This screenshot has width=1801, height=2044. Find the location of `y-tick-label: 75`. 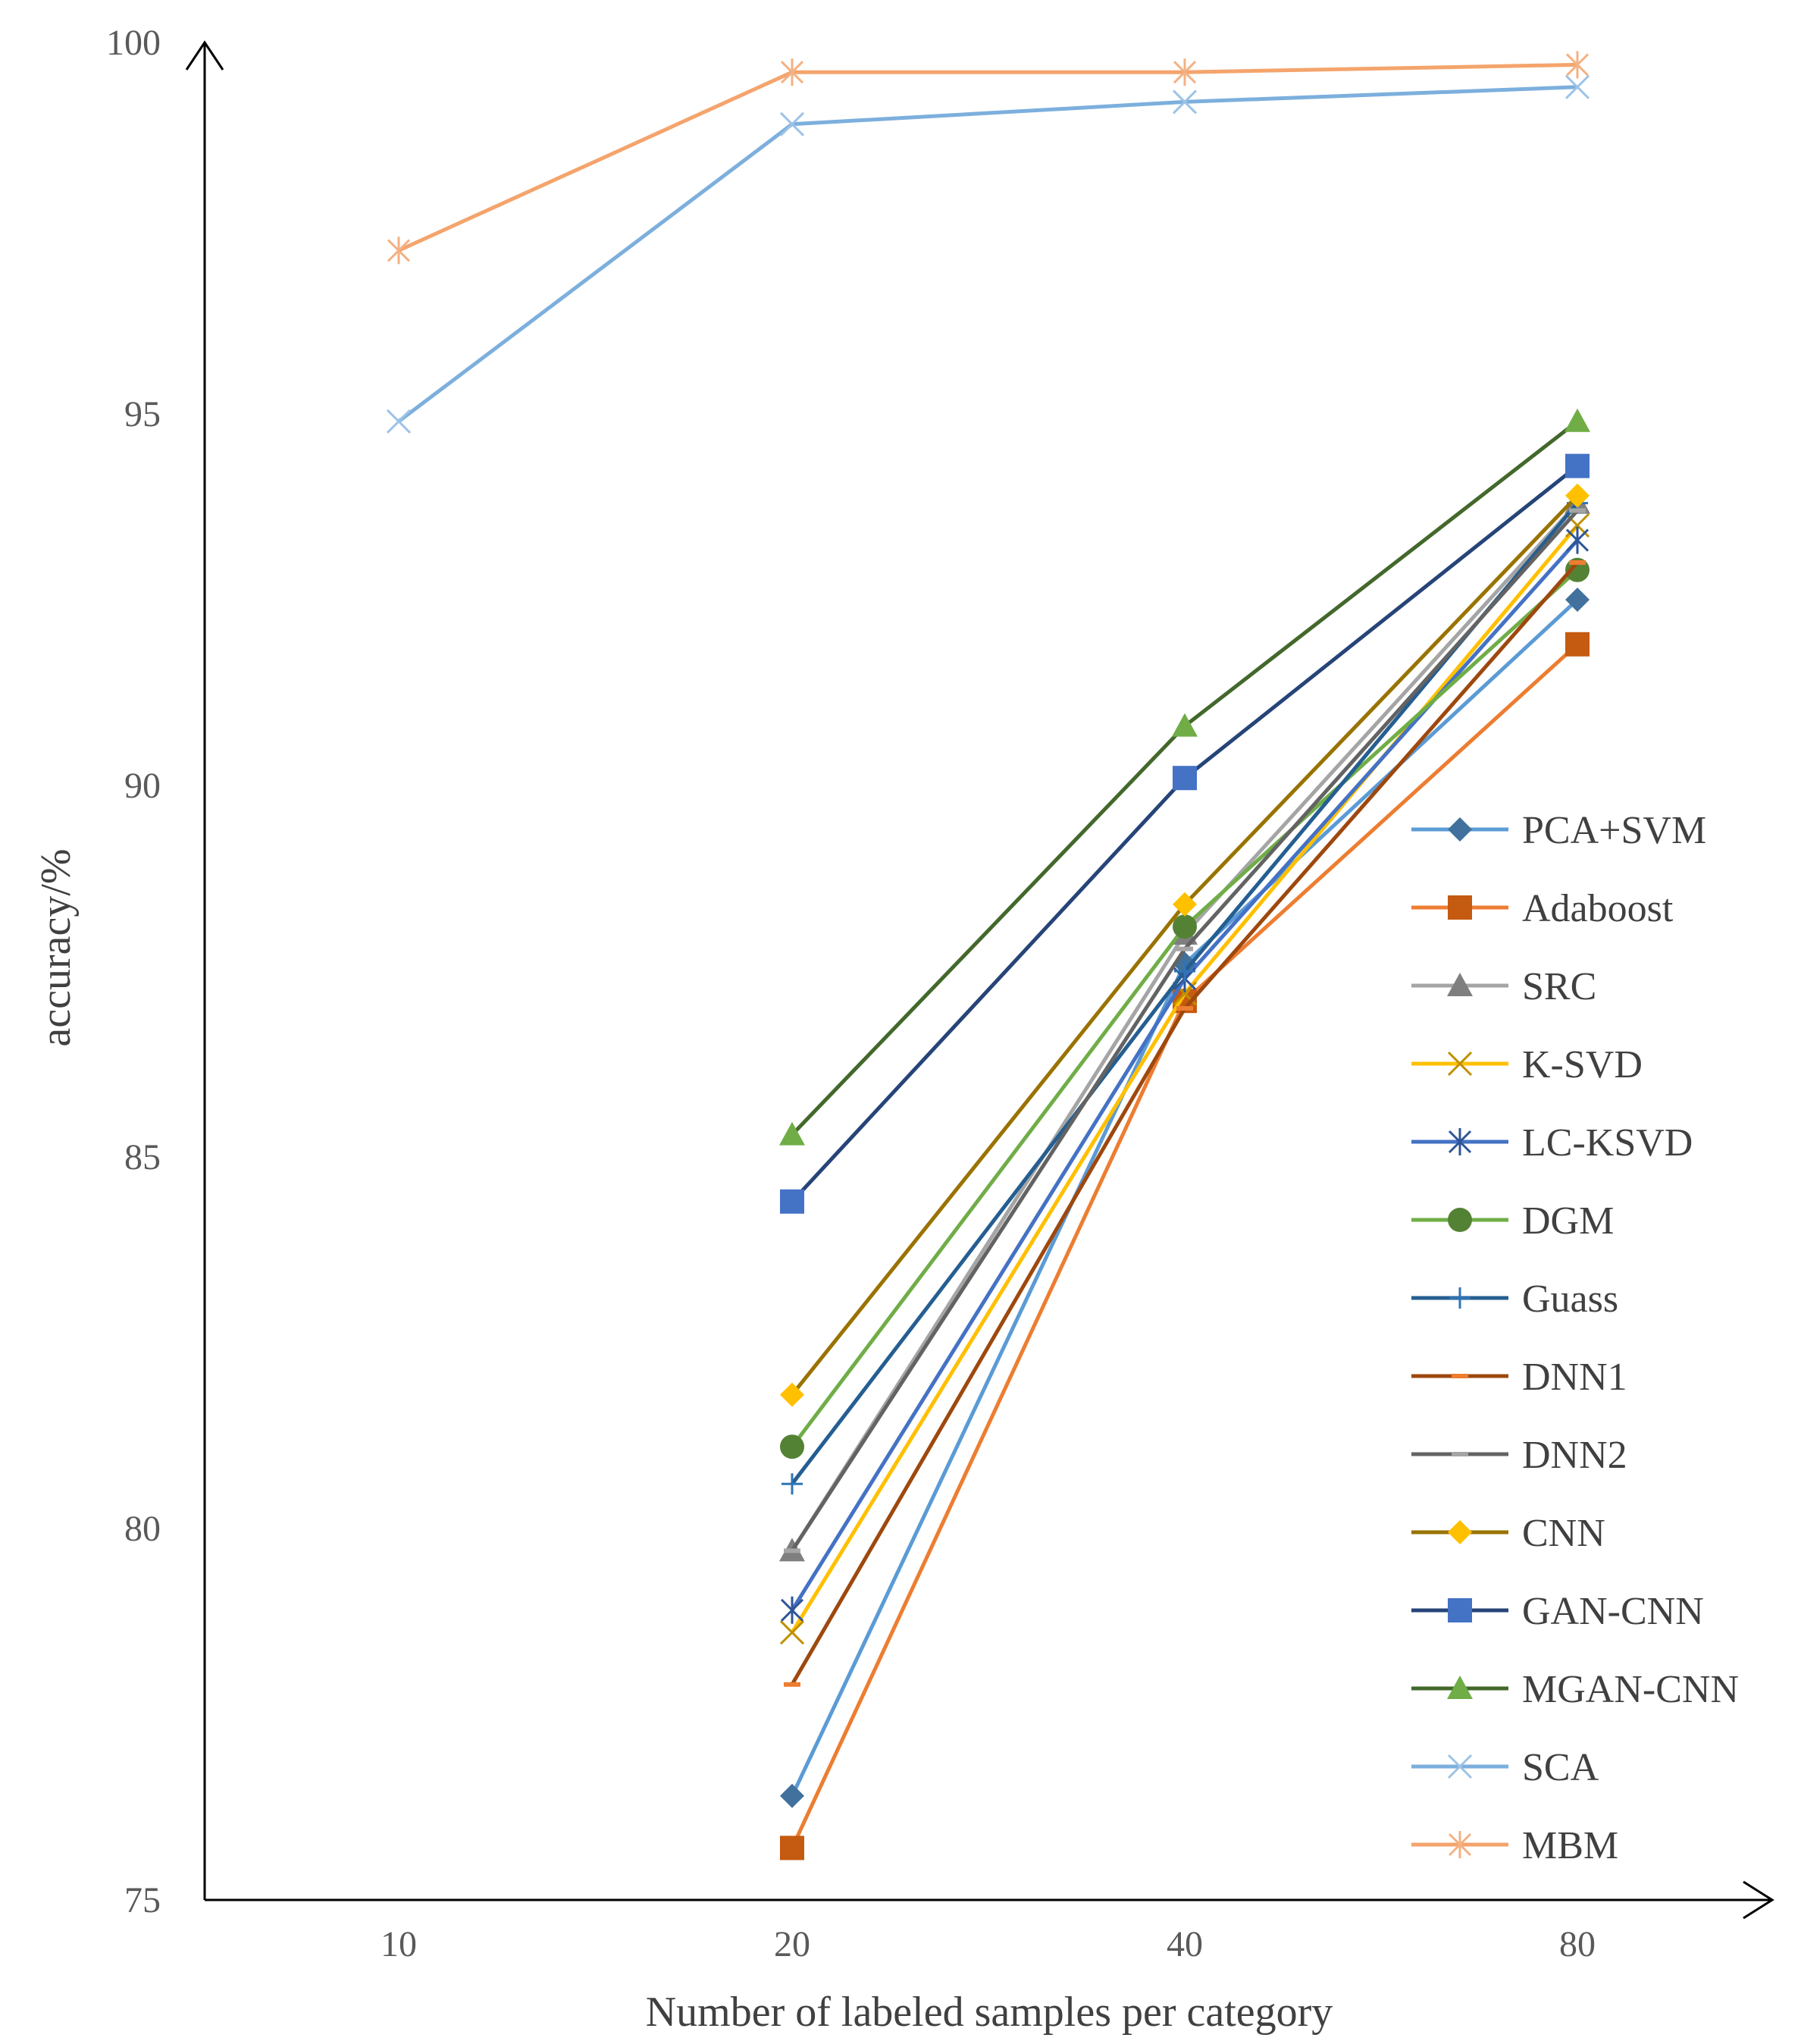

y-tick-label: 75 is located at coordinates (142, 1900).